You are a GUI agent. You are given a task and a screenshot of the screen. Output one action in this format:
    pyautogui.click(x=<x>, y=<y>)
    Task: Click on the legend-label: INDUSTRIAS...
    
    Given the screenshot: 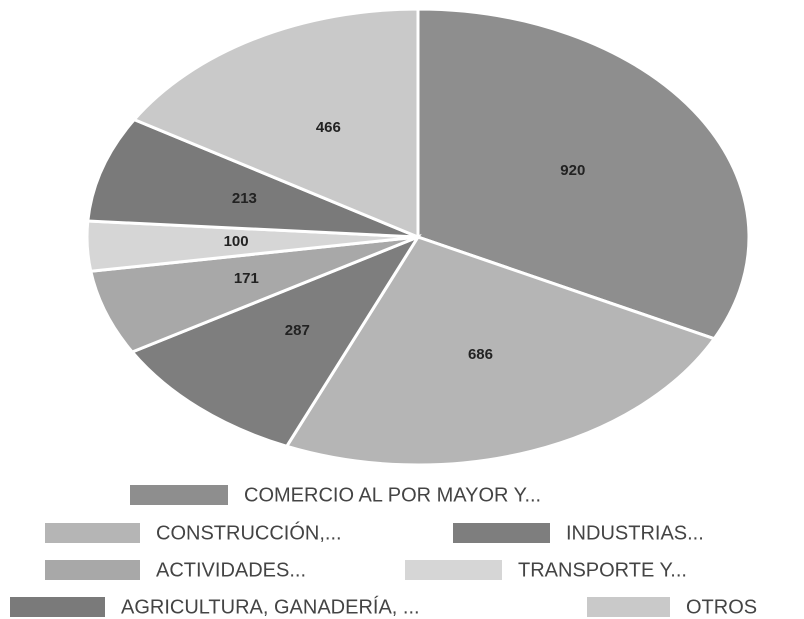 What is the action you would take?
    pyautogui.click(x=635, y=533)
    